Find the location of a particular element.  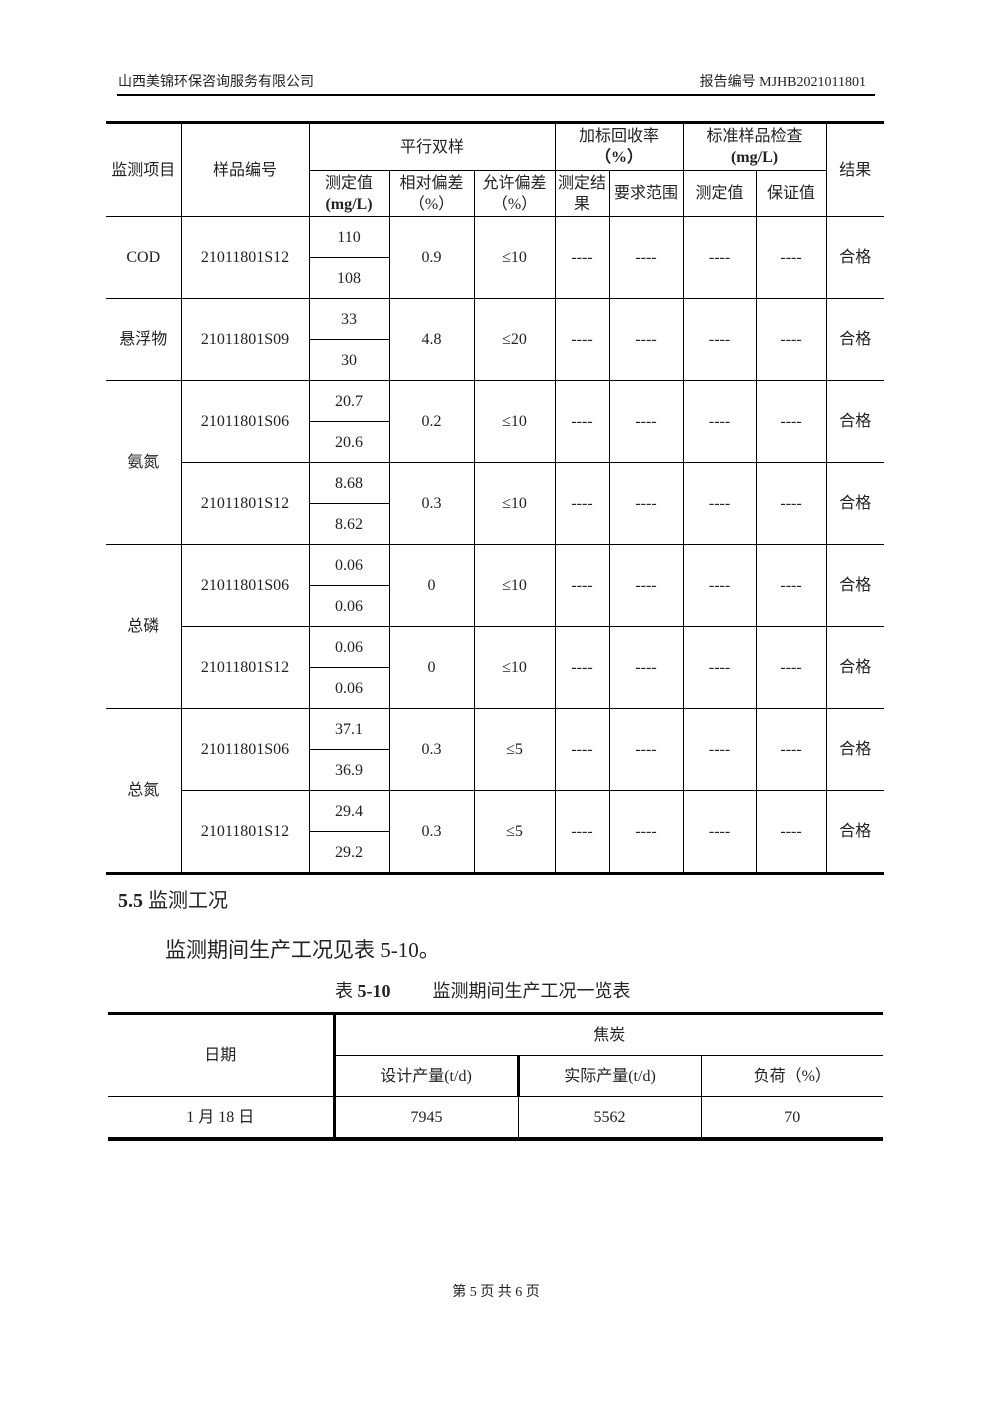

header-allow-dev: 允许偏差（%） is located at coordinates (514, 193).